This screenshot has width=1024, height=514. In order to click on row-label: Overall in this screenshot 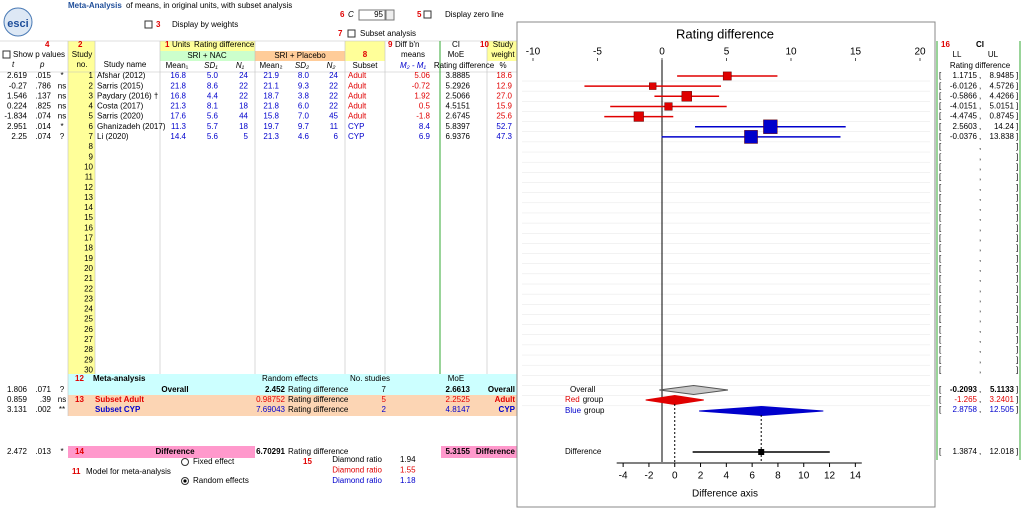, I will do `click(174, 389)`.